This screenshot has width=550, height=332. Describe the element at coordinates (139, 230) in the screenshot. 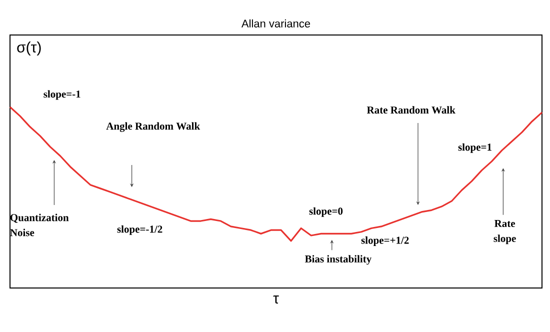

I see `annotation: slope=-1/2` at that location.